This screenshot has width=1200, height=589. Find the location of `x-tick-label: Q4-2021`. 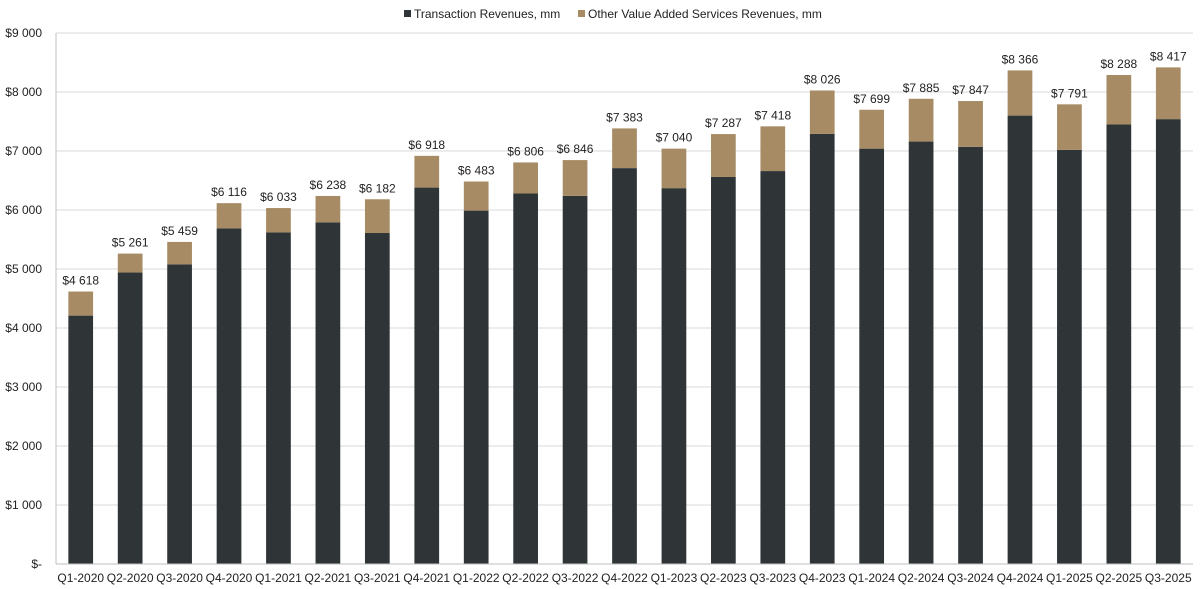

x-tick-label: Q4-2021 is located at coordinates (426, 578).